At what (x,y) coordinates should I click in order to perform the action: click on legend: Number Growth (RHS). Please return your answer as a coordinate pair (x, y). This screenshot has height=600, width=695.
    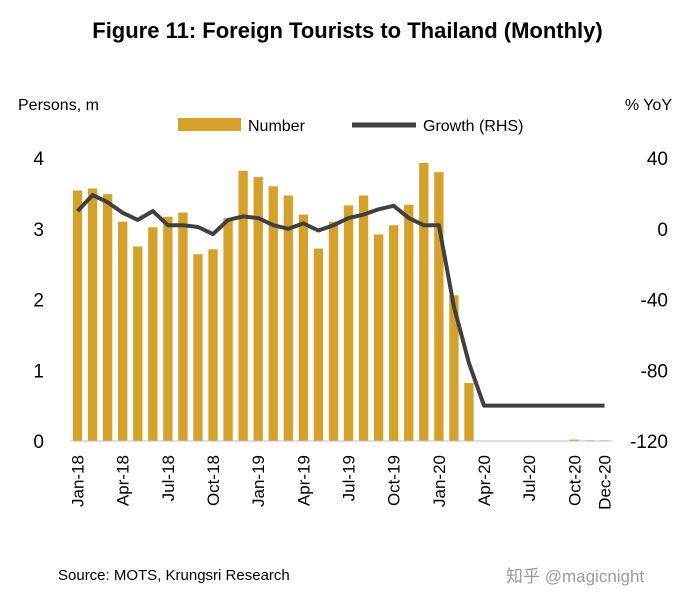
    Looking at the image, I should click on (350, 126).